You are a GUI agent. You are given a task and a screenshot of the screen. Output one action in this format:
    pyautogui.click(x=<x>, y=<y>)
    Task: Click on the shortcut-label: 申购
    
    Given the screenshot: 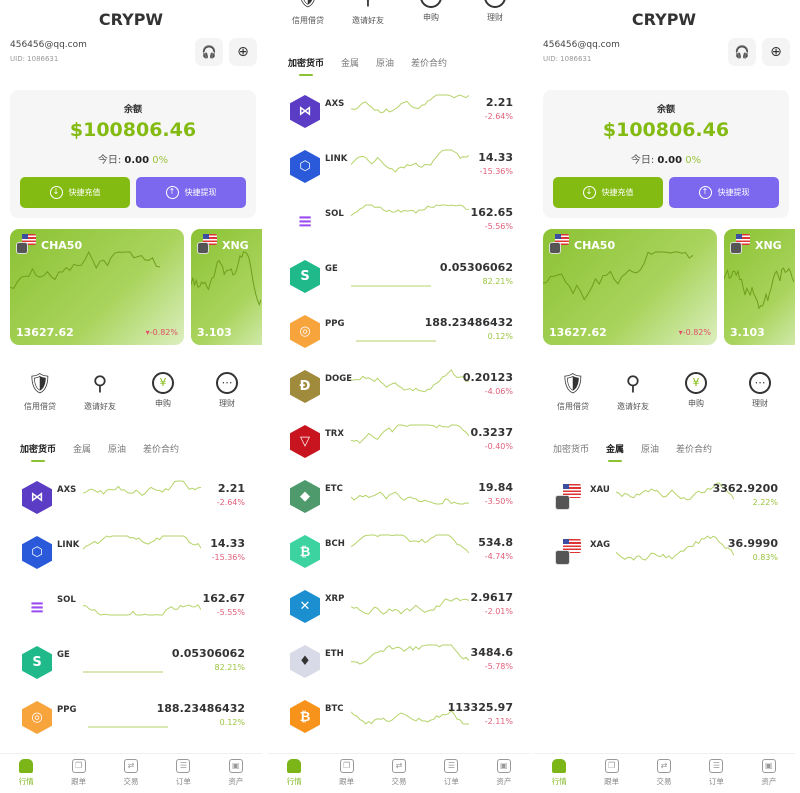 What is the action you would take?
    pyautogui.click(x=431, y=17)
    